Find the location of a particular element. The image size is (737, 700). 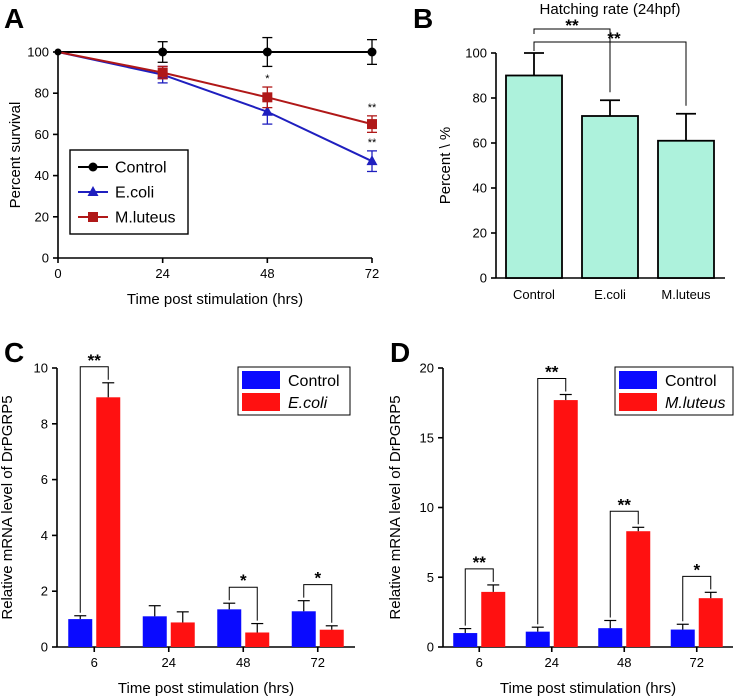

panel-c-y-tick-label: 4 is located at coordinates (44, 535).